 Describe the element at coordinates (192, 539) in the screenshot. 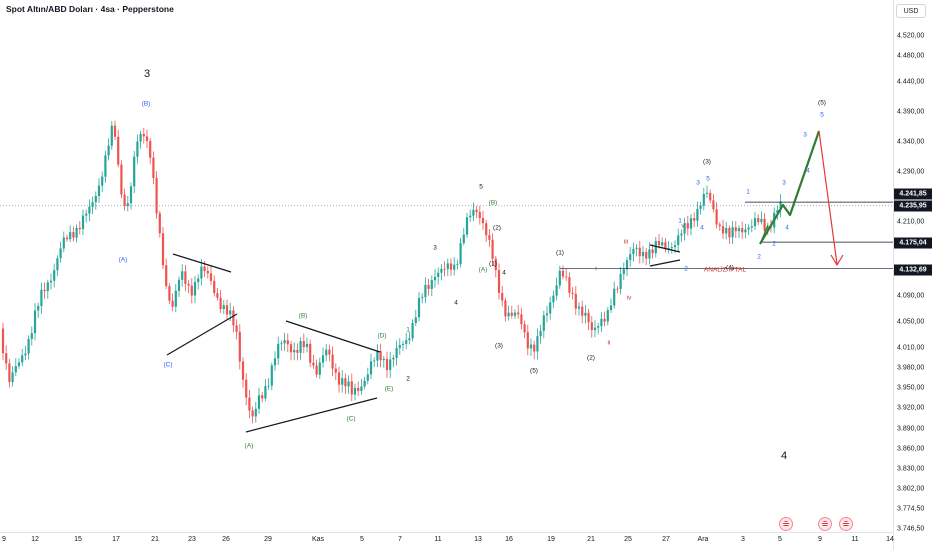

I see `time-tick-label: 23` at that location.